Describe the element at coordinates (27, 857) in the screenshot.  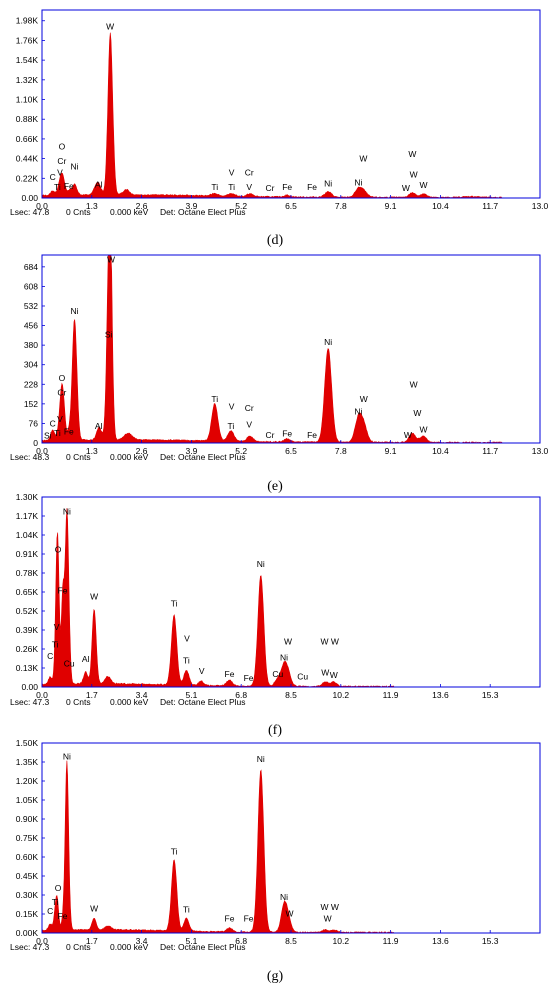
I see `y-tick-label: 0.60K` at that location.